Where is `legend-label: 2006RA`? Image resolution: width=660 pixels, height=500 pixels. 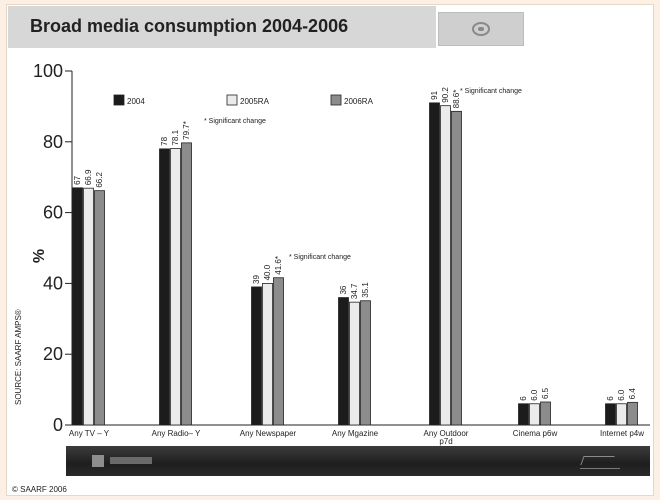
legend-label: 2006RA is located at coordinates (359, 101).